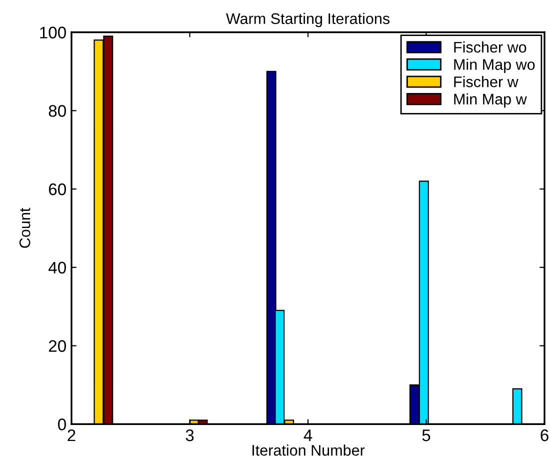  What do you see at coordinates (544, 435) in the screenshot?
I see `x-tick-label: 6` at bounding box center [544, 435].